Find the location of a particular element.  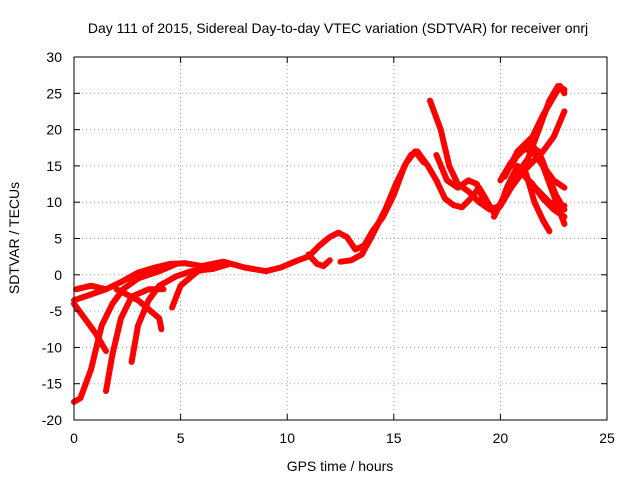

y-tick-label: 5 is located at coordinates (58, 239).